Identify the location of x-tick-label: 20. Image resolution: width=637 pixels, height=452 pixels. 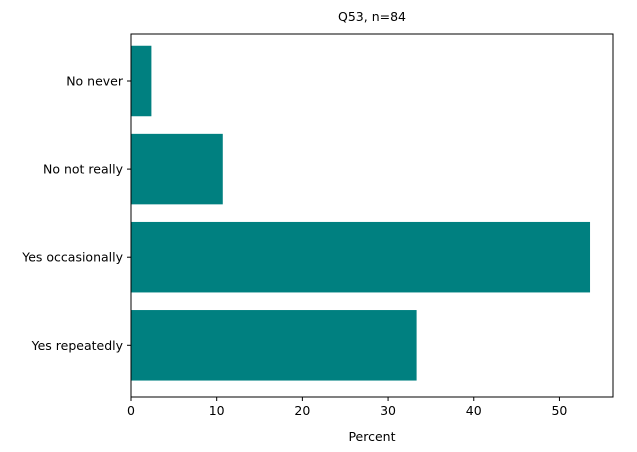
(302, 410).